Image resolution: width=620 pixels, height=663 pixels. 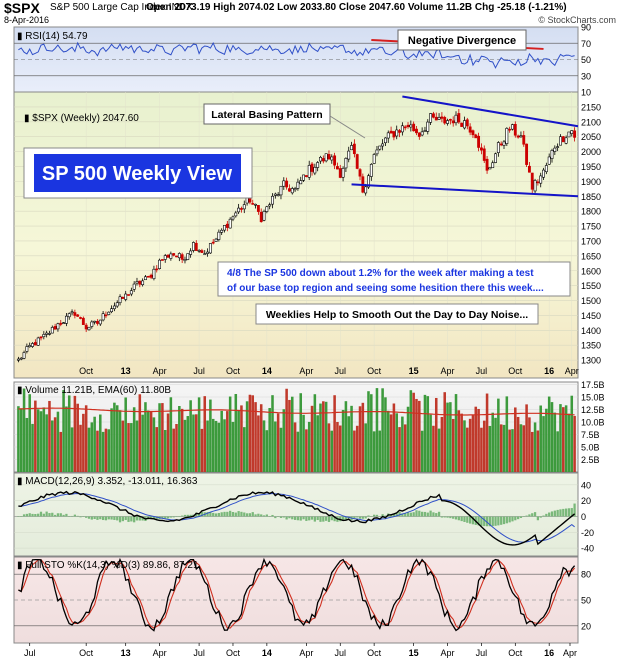 What do you see at coordinates (591, 137) in the screenshot?
I see `price-tick-label: 2050` at bounding box center [591, 137].